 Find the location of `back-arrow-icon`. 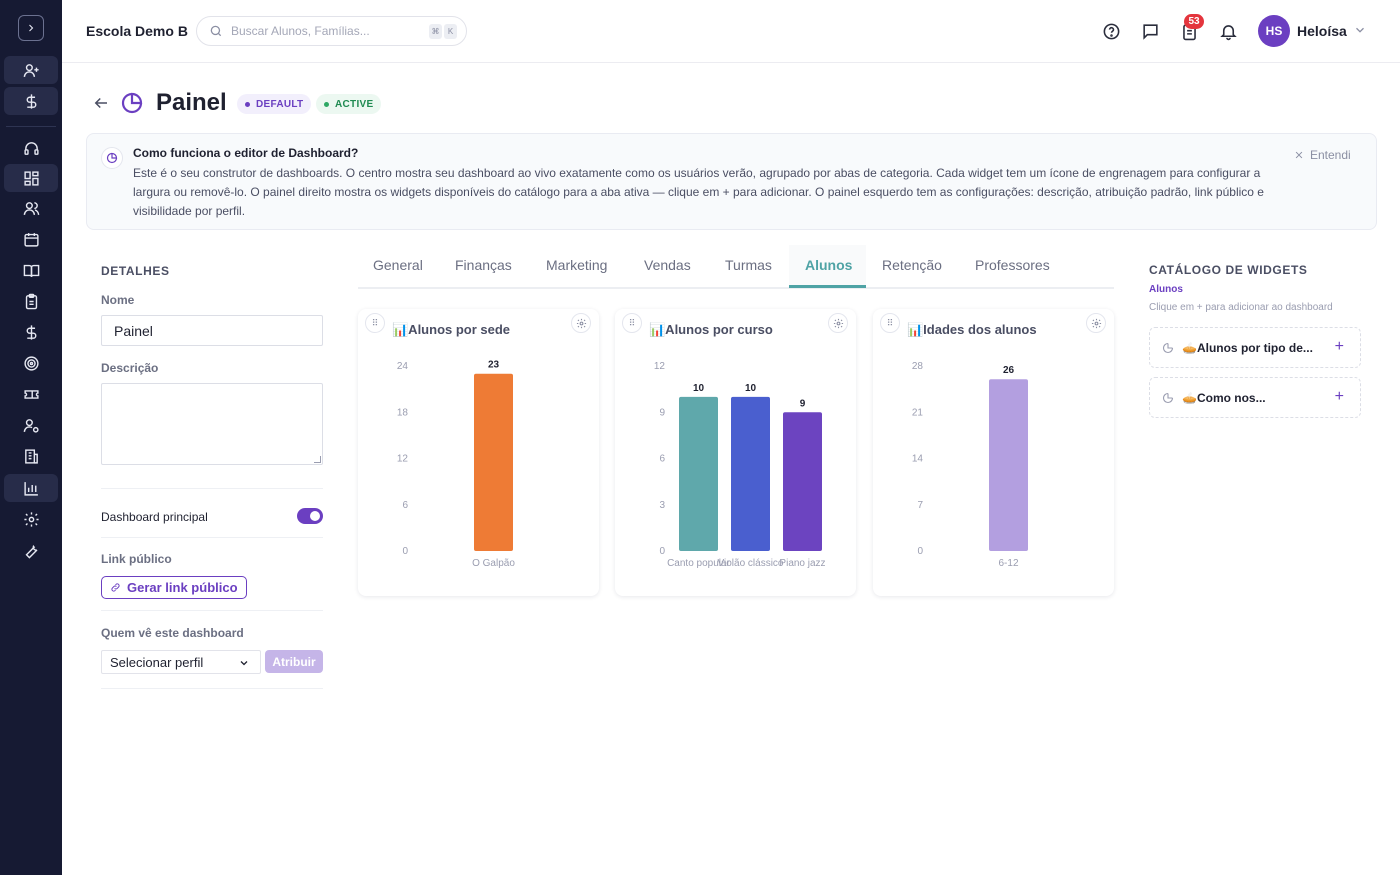

back-arrow-icon is located at coordinates (101, 103).